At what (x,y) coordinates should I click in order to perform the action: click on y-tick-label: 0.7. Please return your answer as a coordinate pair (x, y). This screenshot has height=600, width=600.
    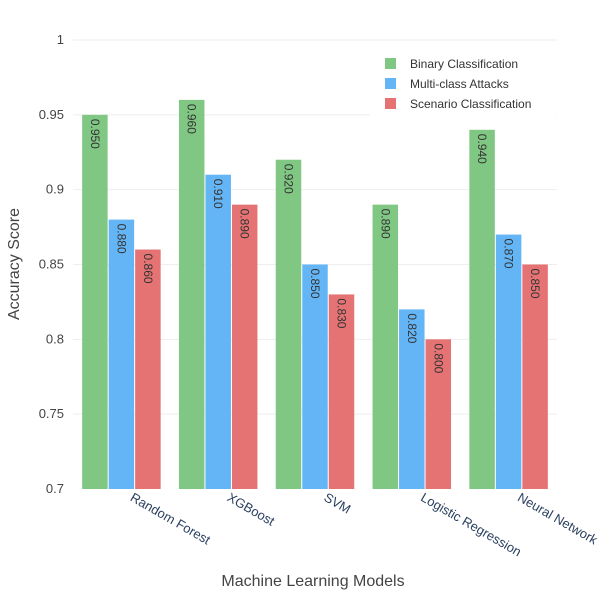
    Looking at the image, I should click on (55, 488).